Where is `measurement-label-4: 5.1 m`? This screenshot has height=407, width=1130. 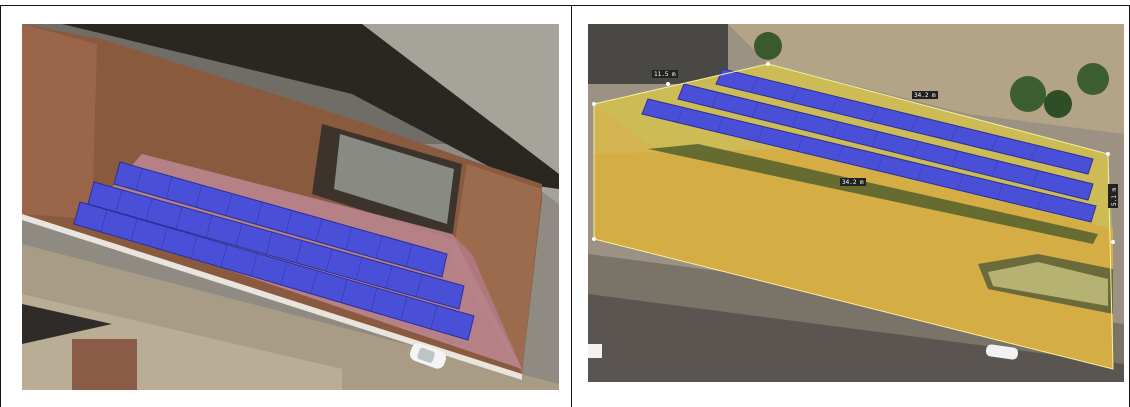
measurement-label-4: 5.1 m is located at coordinates (1113, 196).